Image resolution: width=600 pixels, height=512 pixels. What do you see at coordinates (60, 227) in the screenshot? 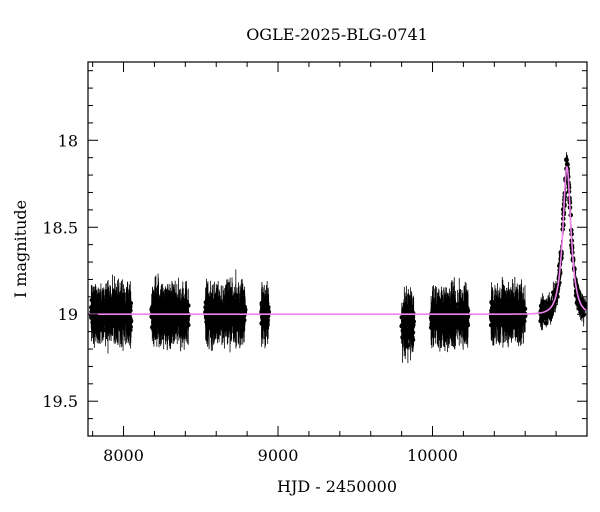
I see `y-tick-label: 18.5` at bounding box center [60, 227].